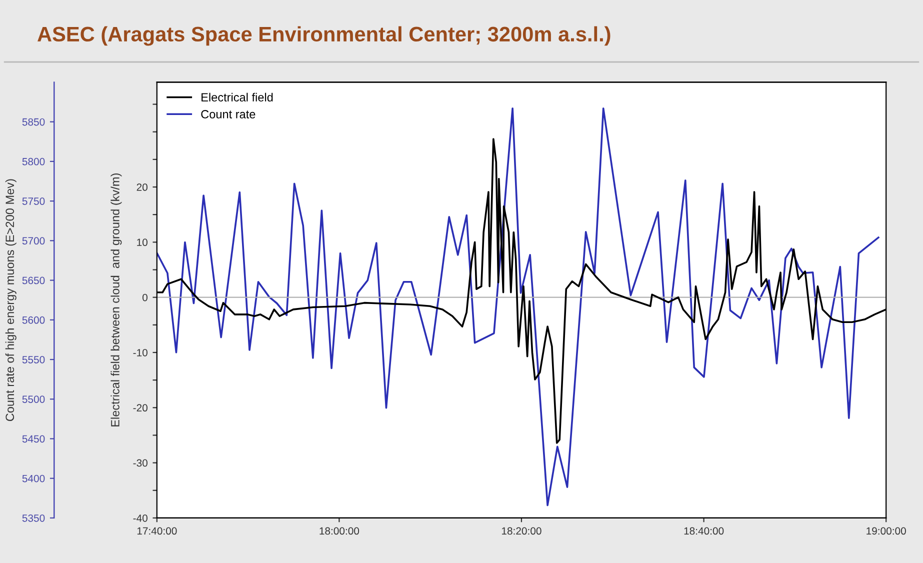 This screenshot has width=923, height=563. I want to click on y2-axis-title: Count rate of high energy muons (E>200 Mev), so click(10, 300).